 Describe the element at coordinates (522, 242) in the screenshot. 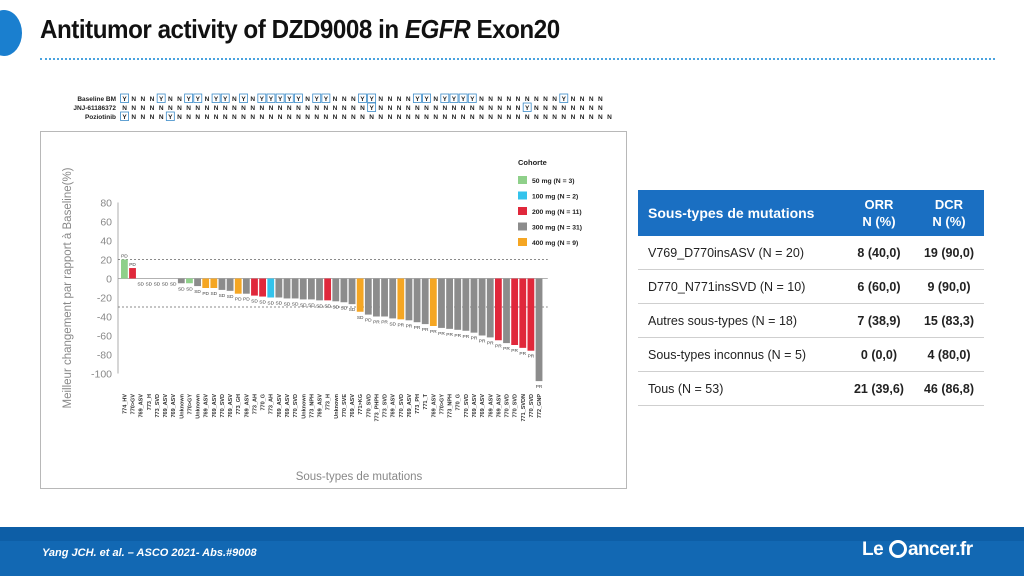

I see `legend-swatch` at that location.